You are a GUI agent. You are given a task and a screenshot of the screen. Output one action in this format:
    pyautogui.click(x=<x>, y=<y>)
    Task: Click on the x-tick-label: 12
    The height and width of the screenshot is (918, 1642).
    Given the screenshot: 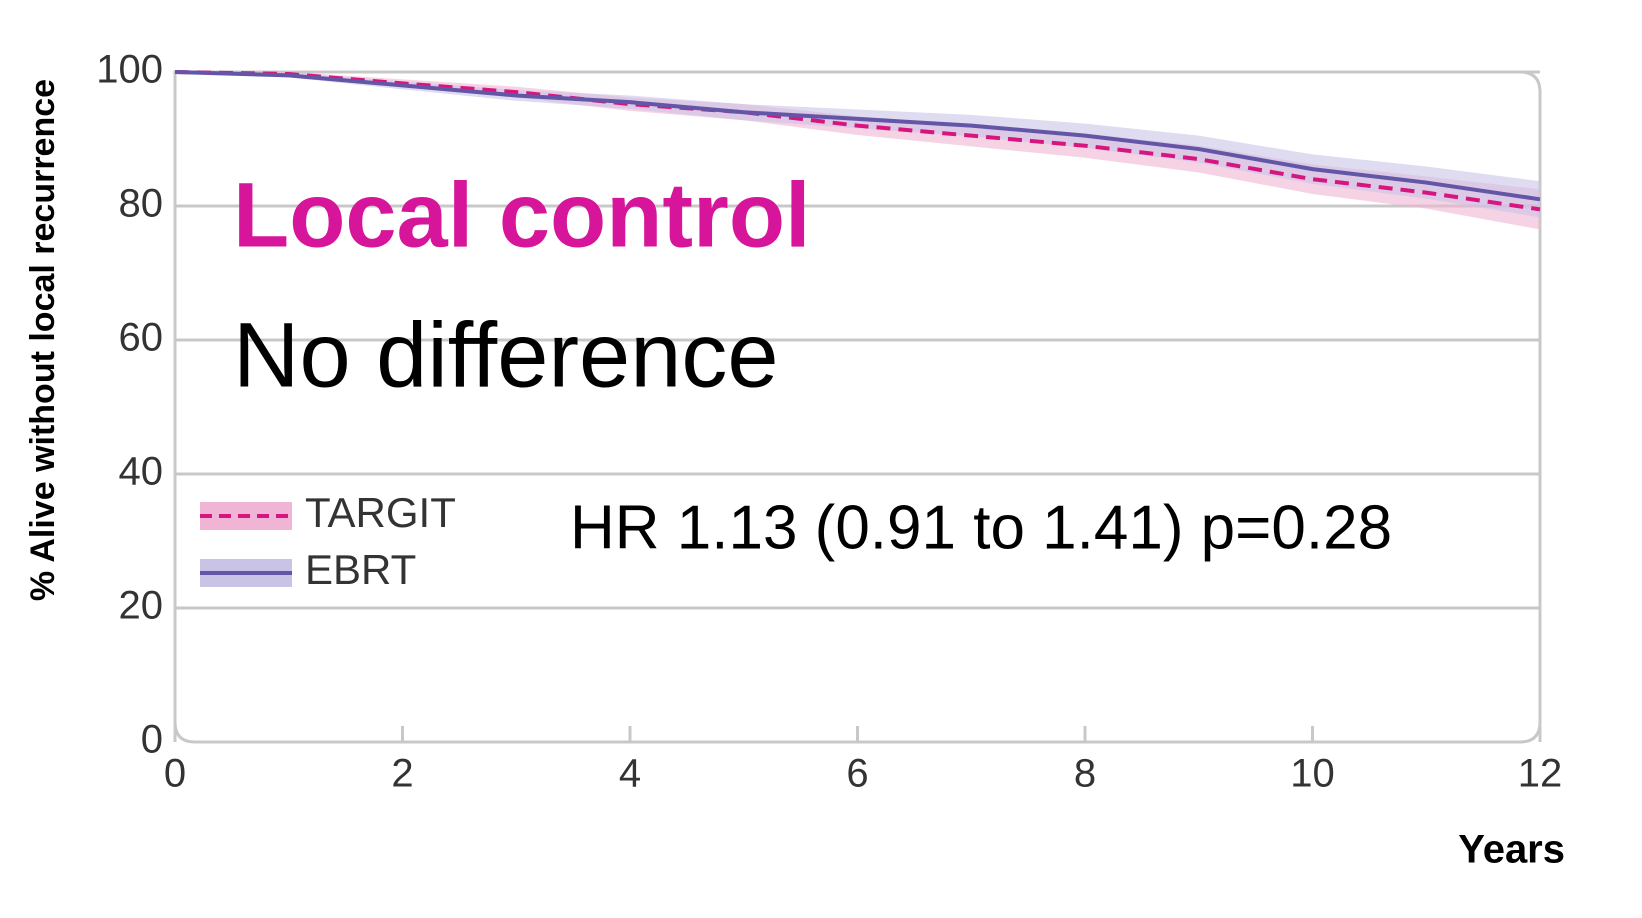 What is the action you would take?
    pyautogui.click(x=1540, y=774)
    